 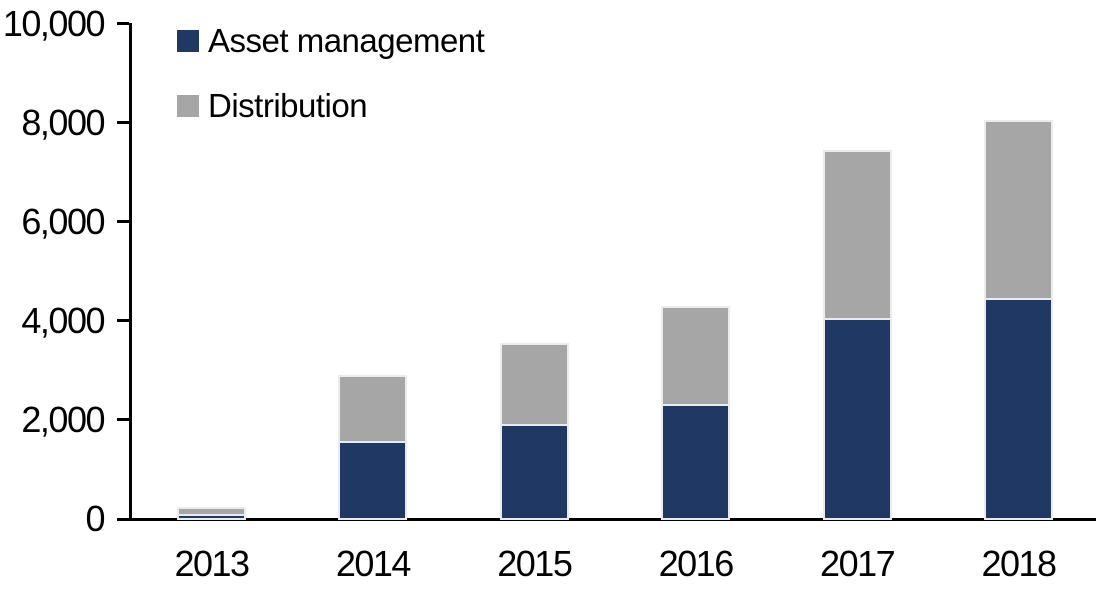 I want to click on x-axis-label: 2014, so click(x=373, y=563).